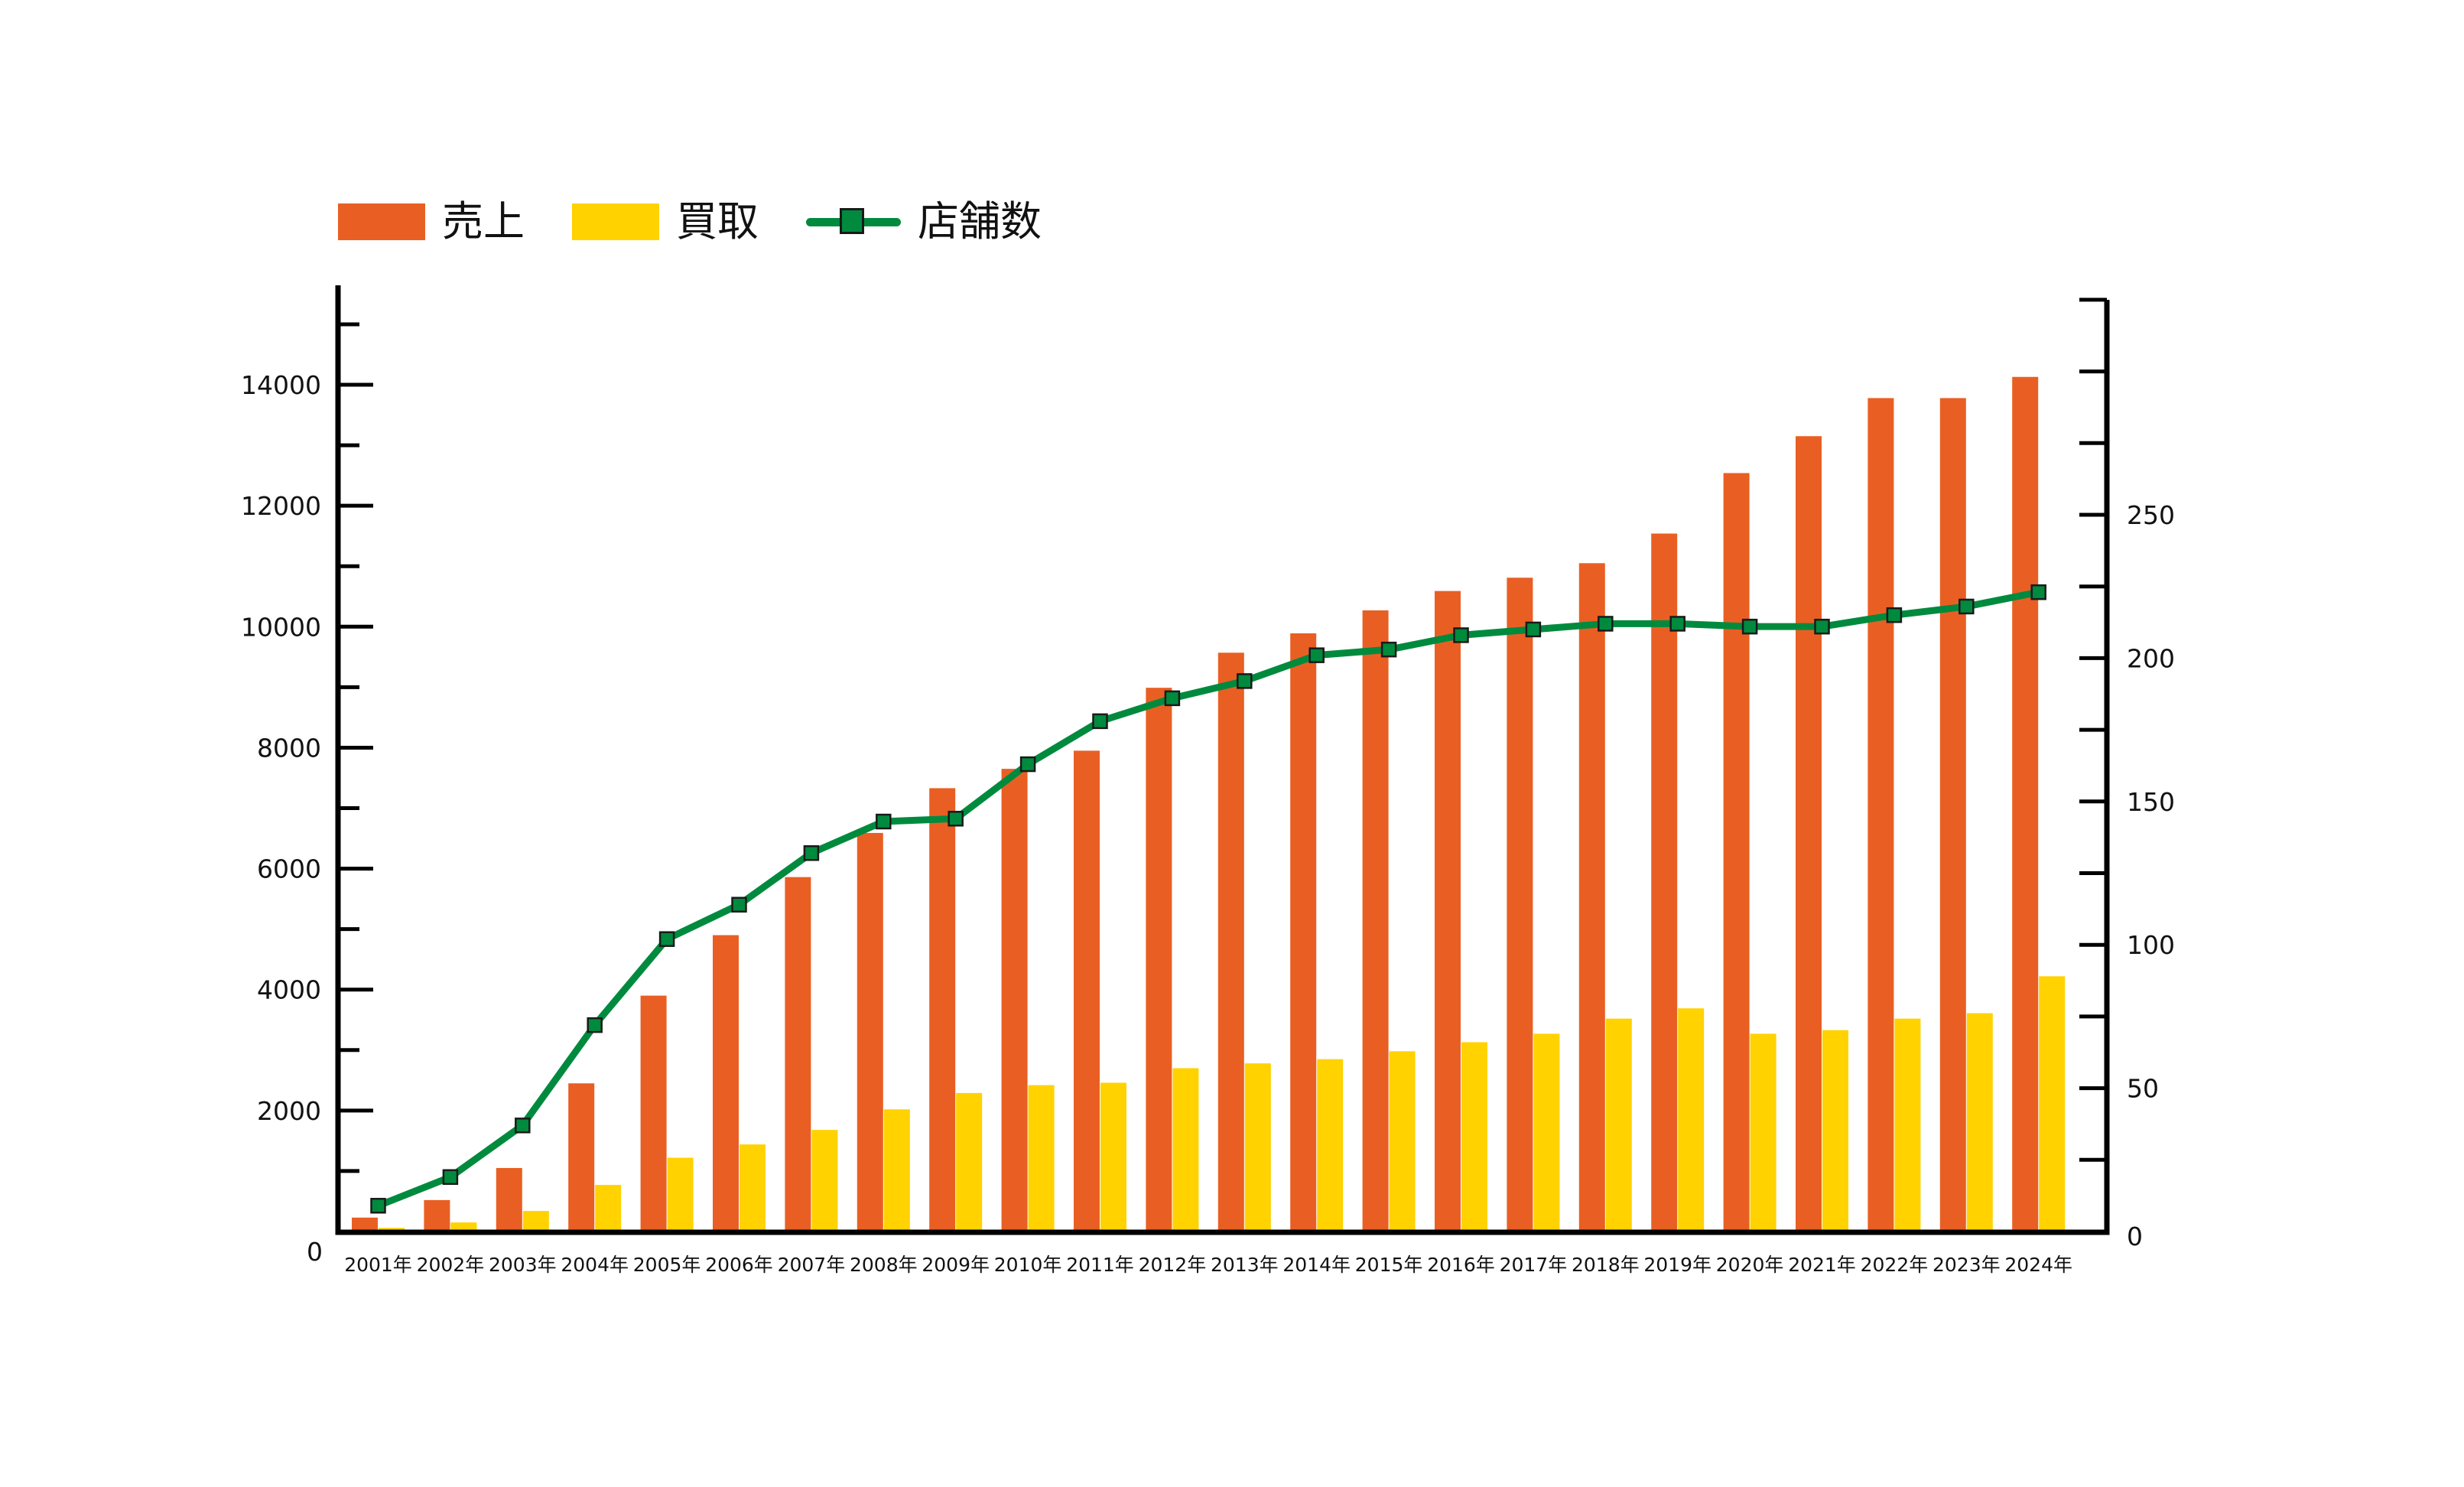 The image size is (2464, 1487). What do you see at coordinates (667, 1265) in the screenshot?
I see `x-tick-label: 2005年` at bounding box center [667, 1265].